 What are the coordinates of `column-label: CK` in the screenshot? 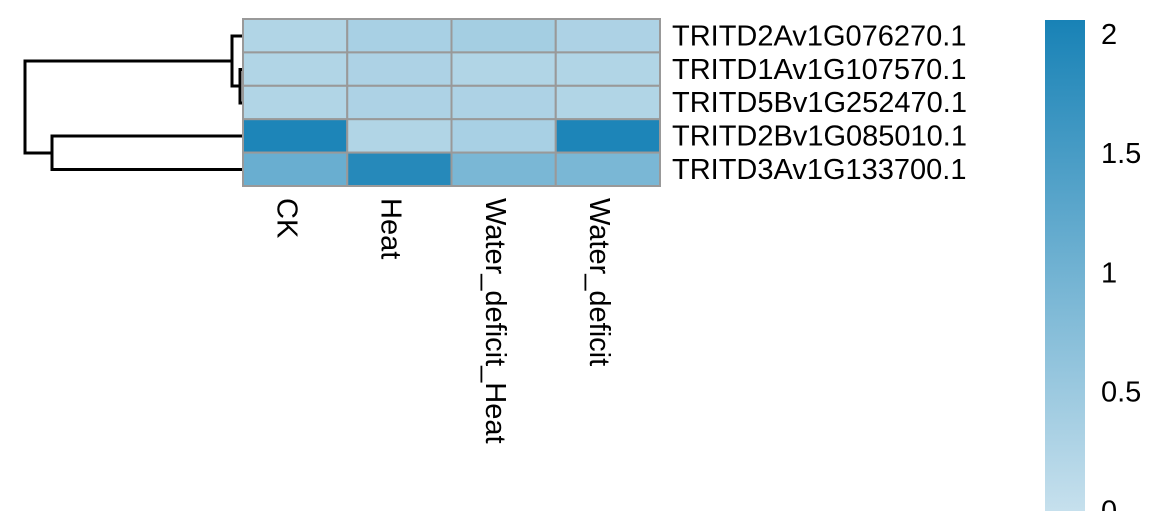 It's located at (286, 218).